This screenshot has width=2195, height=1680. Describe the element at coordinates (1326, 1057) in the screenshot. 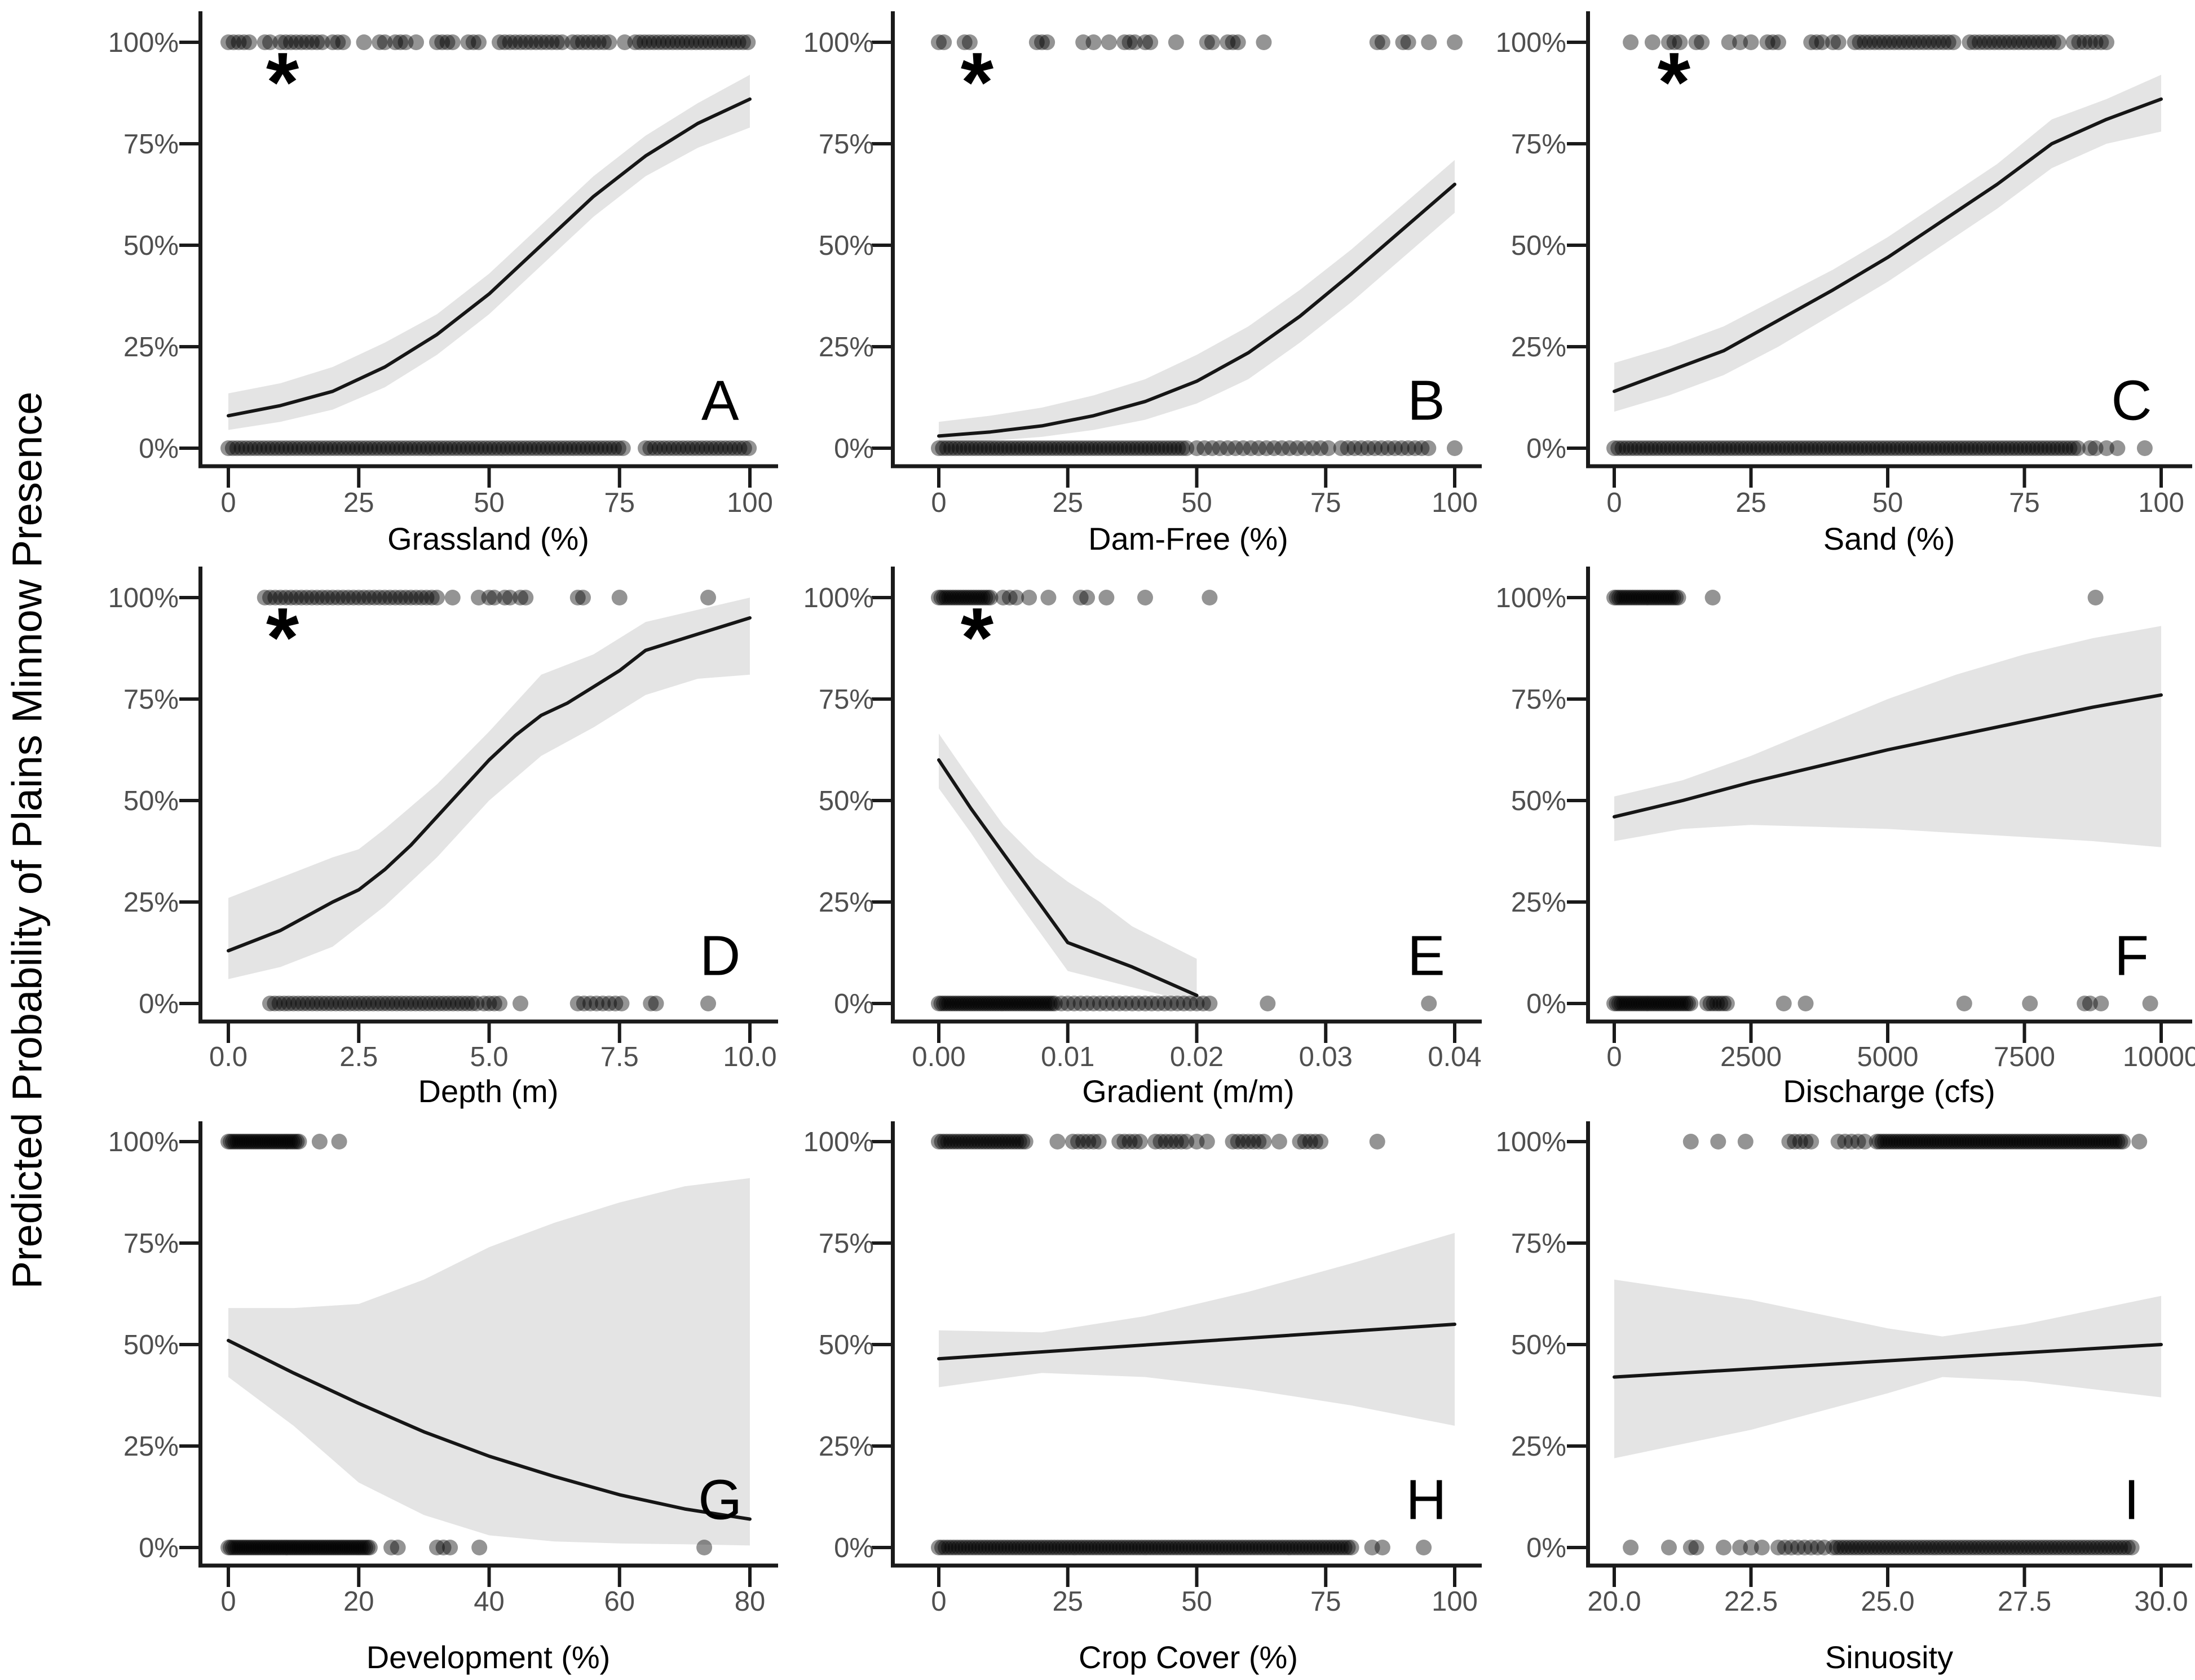

I see `x-tick-label: 0.03` at that location.